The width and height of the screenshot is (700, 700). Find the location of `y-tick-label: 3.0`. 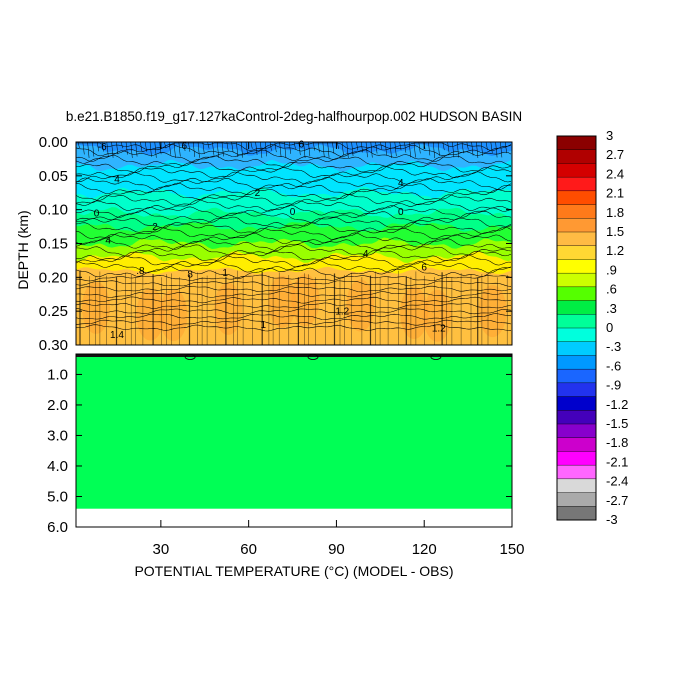

y-tick-label: 3.0 is located at coordinates (57, 435).